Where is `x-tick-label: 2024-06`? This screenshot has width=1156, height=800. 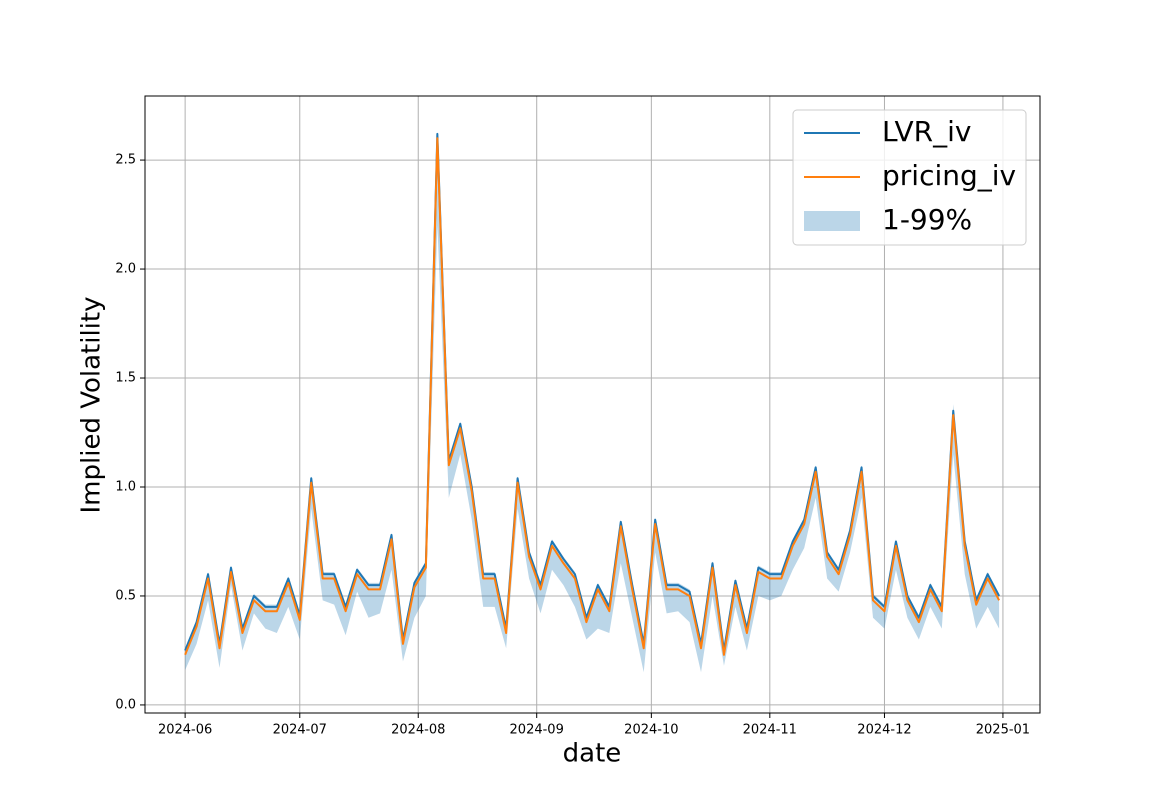
x-tick-label: 2024-06 is located at coordinates (185, 730).